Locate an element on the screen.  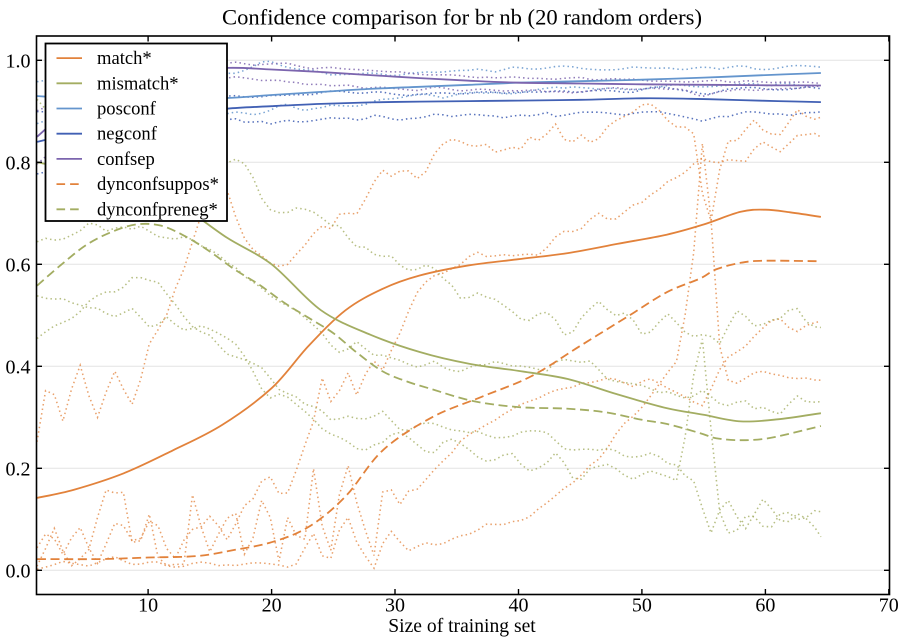
svg-text: 0.8 is located at coordinates (18, 164).